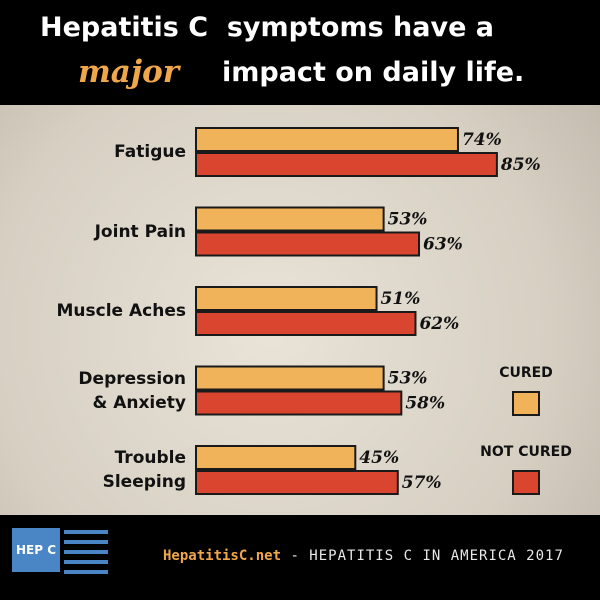  What do you see at coordinates (443, 245) in the screenshot?
I see `value-label: 63%` at bounding box center [443, 245].